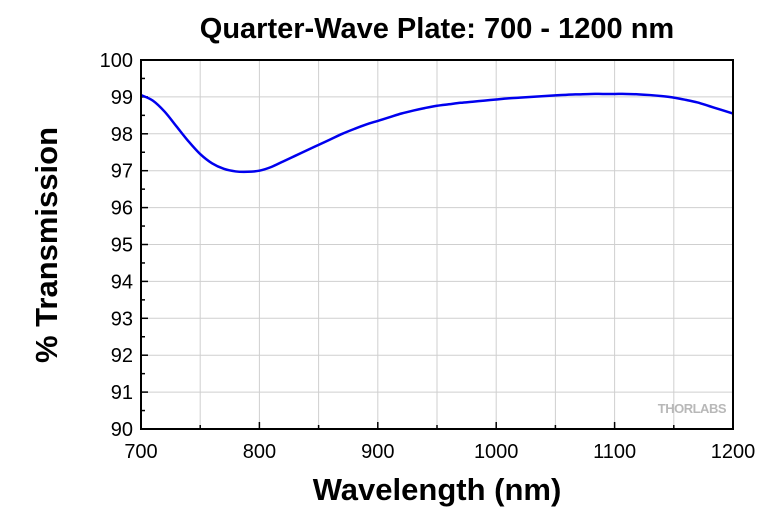 The height and width of the screenshot is (515, 780). I want to click on y-tick-label: 90, so click(122, 430).